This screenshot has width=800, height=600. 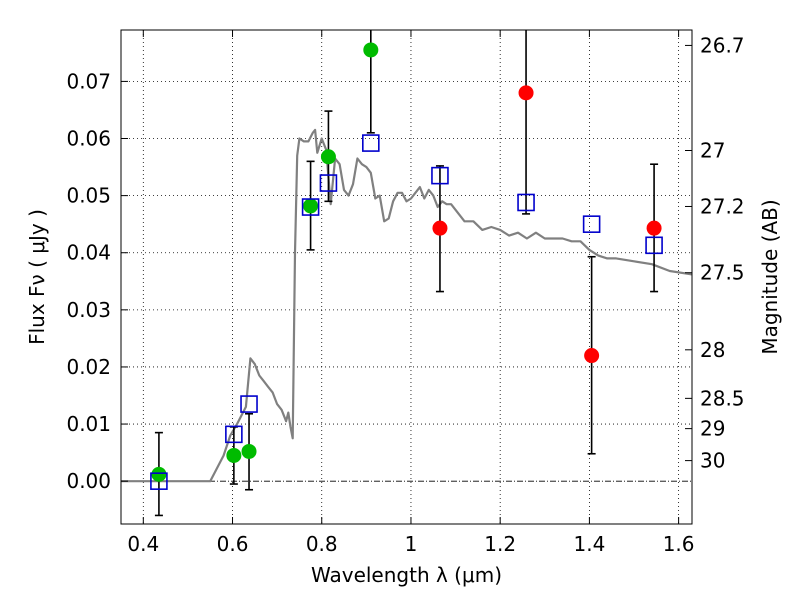 I want to click on y-tick-label: 0.03, so click(x=88, y=310).